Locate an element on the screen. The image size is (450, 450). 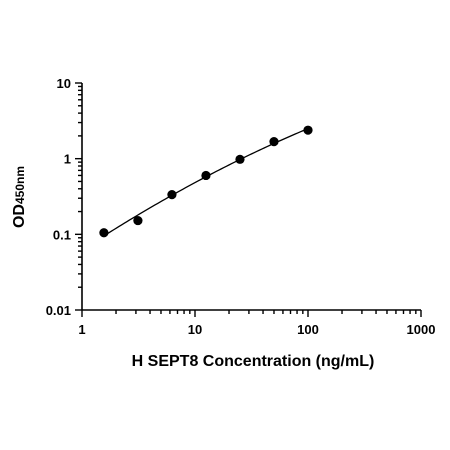
y-tick-label: 1 is located at coordinates (67, 159).